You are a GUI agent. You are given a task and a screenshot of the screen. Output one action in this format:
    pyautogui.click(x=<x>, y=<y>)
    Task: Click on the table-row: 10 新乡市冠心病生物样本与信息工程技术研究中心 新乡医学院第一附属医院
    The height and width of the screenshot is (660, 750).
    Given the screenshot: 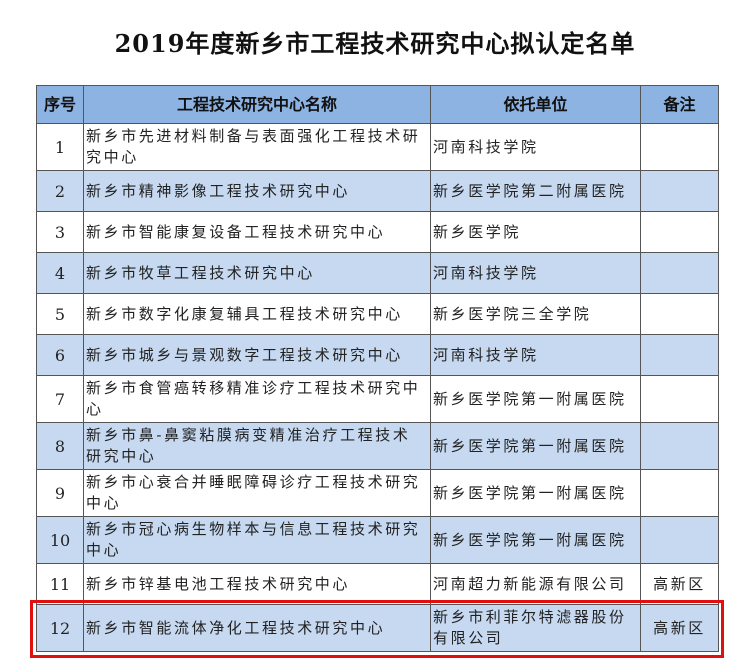 What is the action you would take?
    pyautogui.click(x=377, y=540)
    